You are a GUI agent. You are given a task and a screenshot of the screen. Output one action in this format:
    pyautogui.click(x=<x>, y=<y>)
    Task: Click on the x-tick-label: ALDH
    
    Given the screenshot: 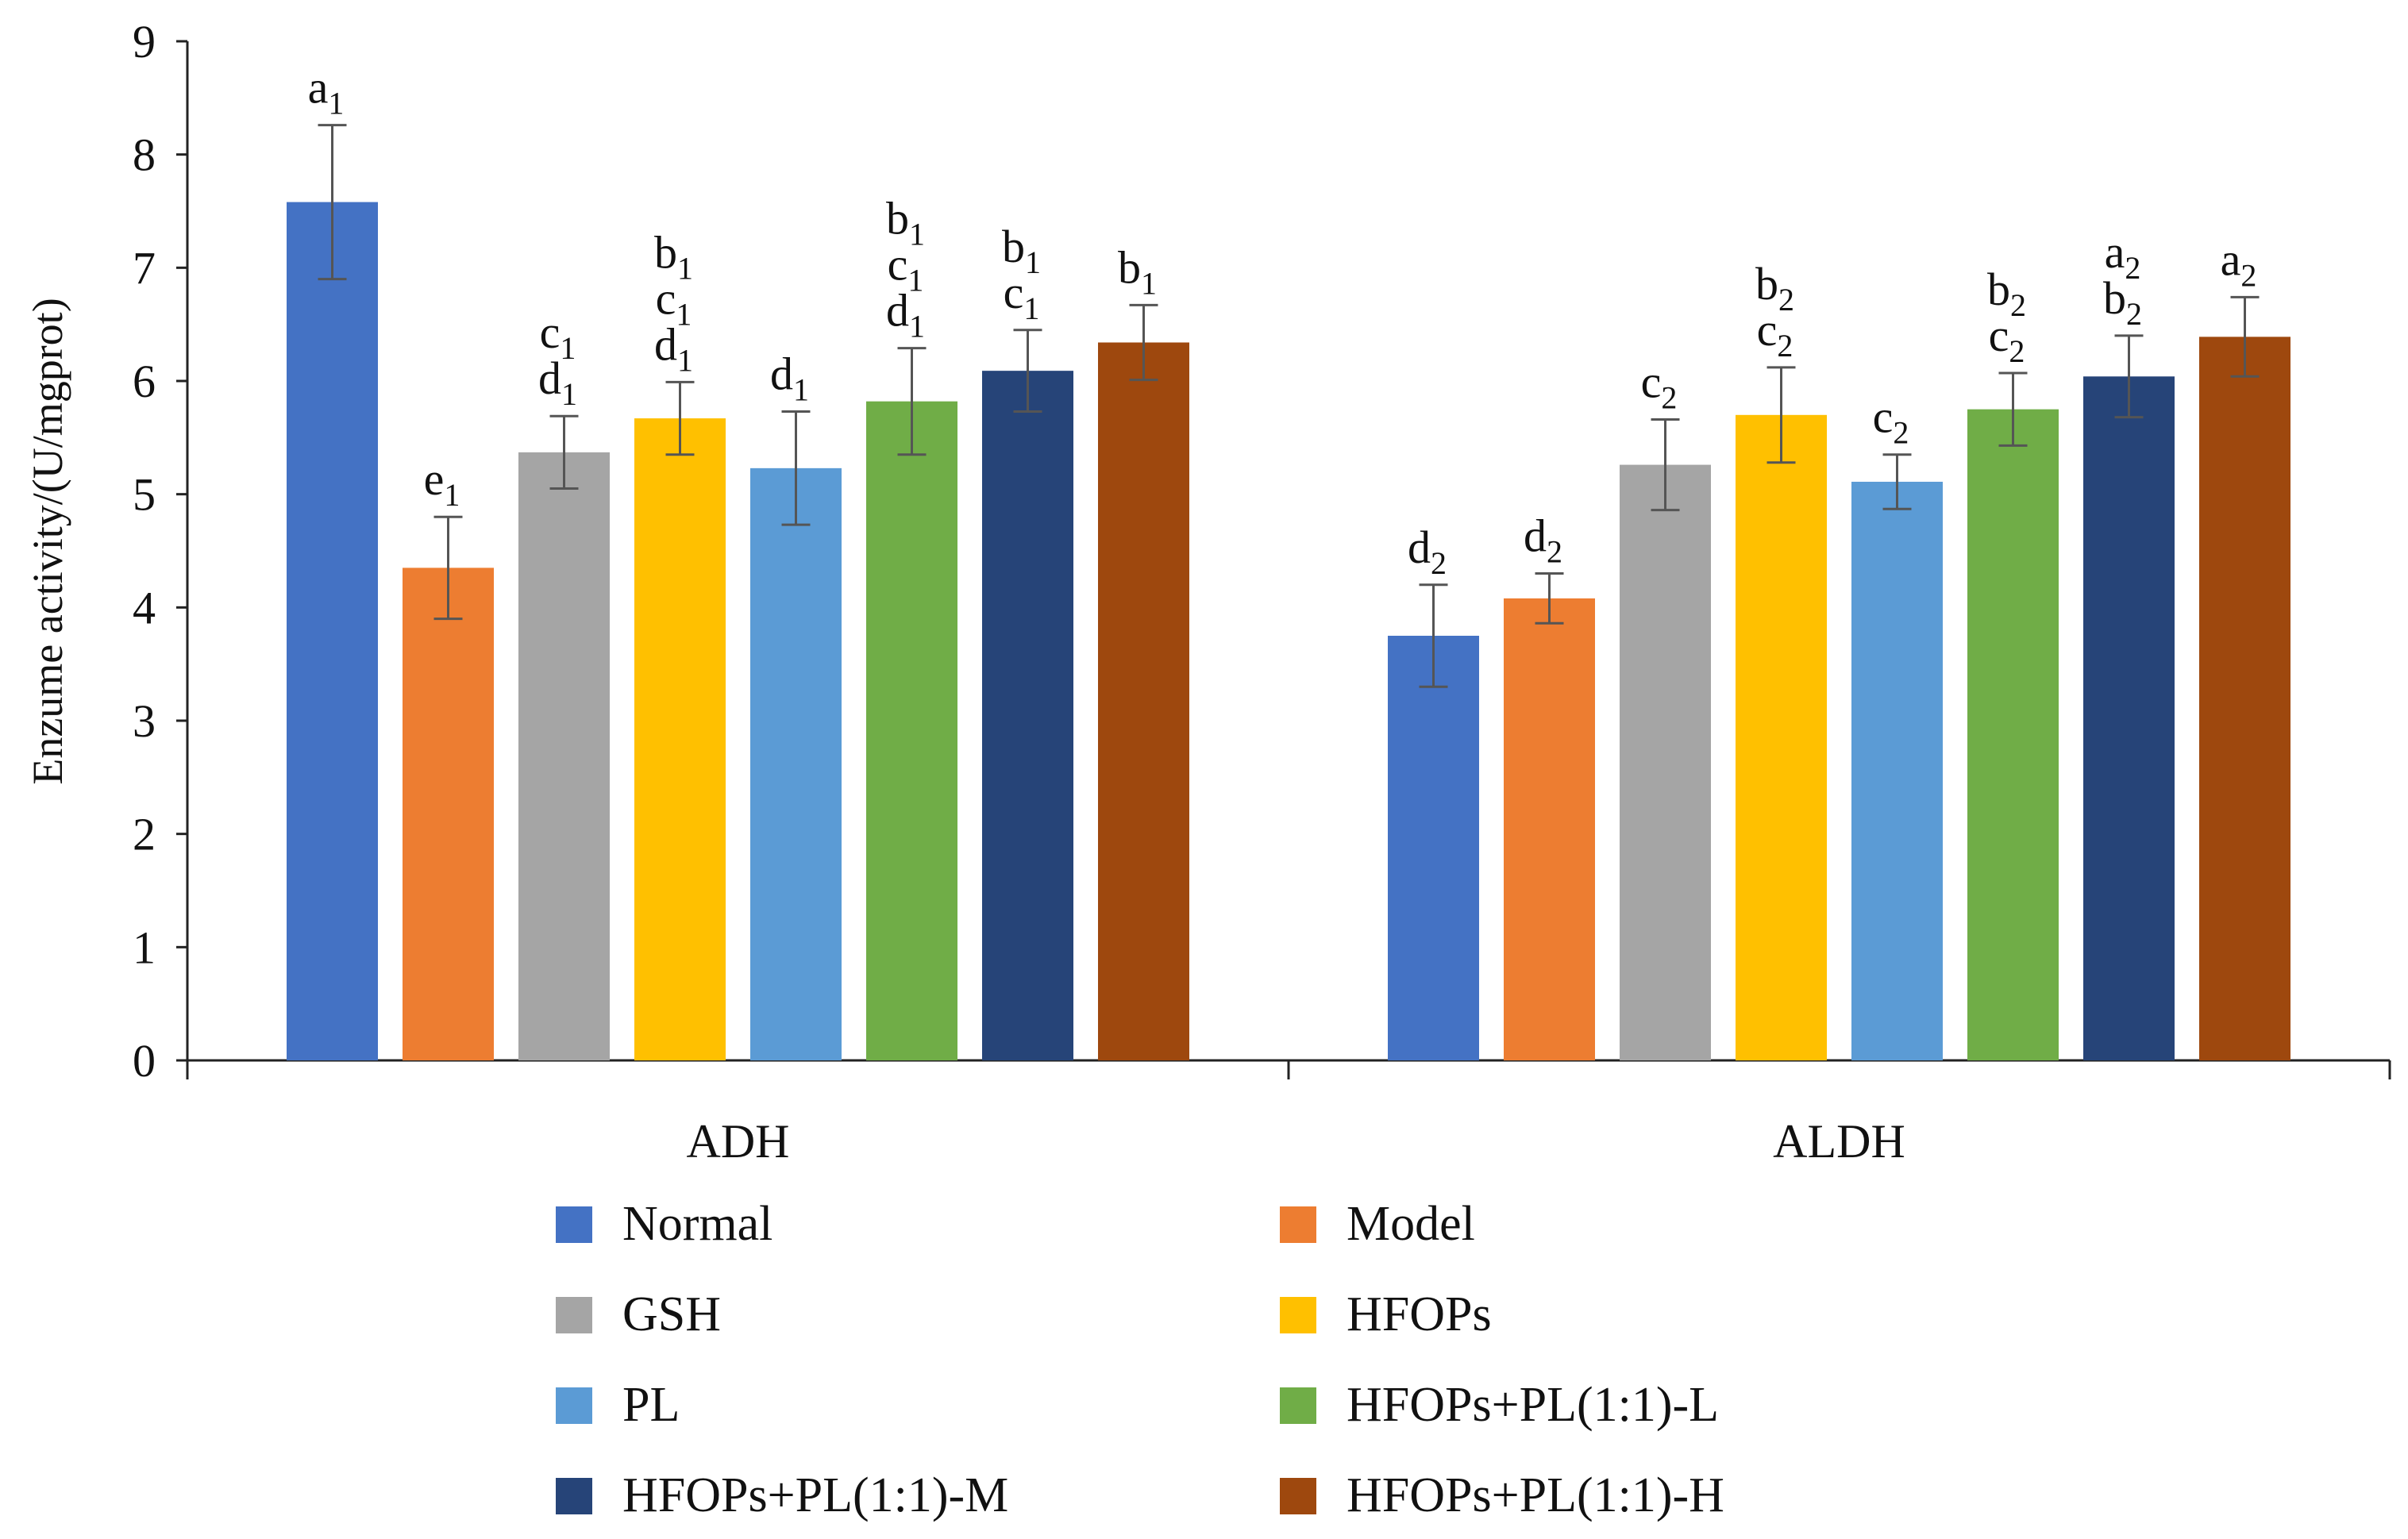 What is the action you would take?
    pyautogui.click(x=1839, y=1141)
    